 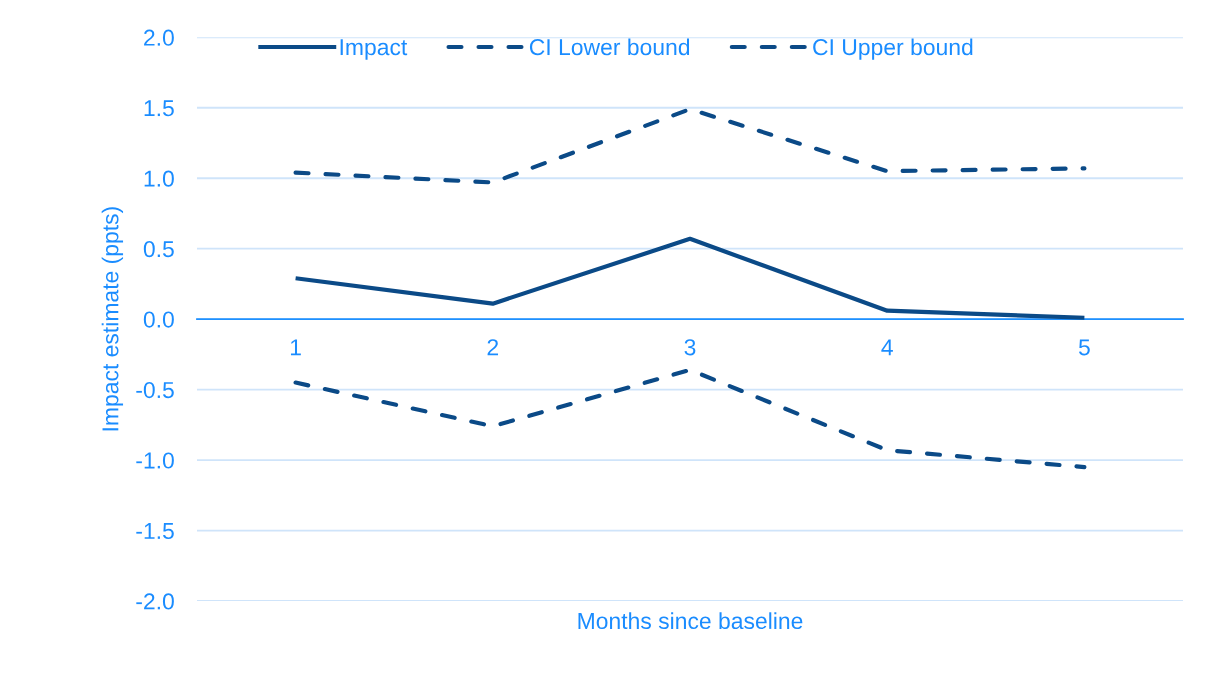 I want to click on x-tick-label: 3, so click(x=690, y=347).